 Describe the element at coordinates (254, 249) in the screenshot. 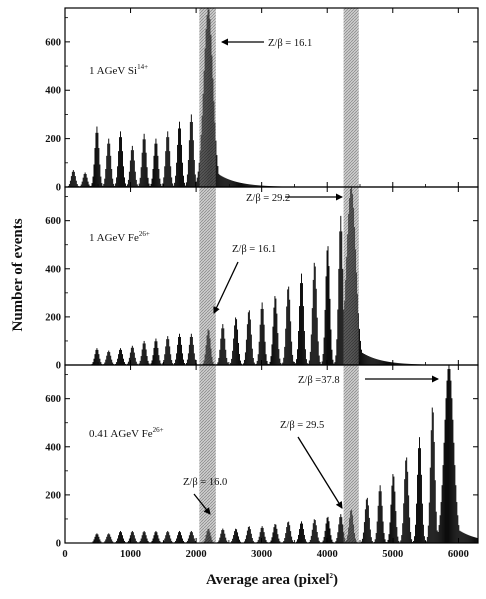

I see `annotation-label: Z/β = 16.1` at that location.